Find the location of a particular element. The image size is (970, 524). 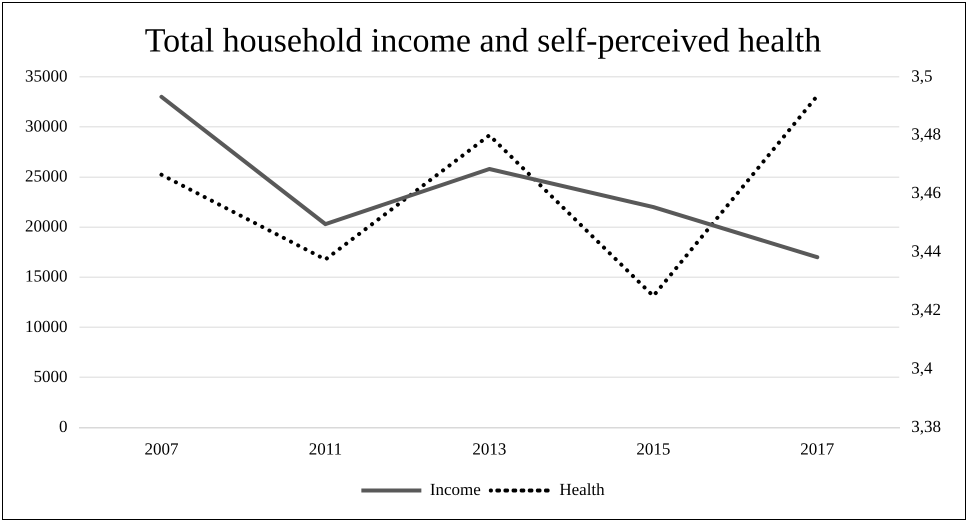

y-tick-label: 15000 is located at coordinates (46, 276).